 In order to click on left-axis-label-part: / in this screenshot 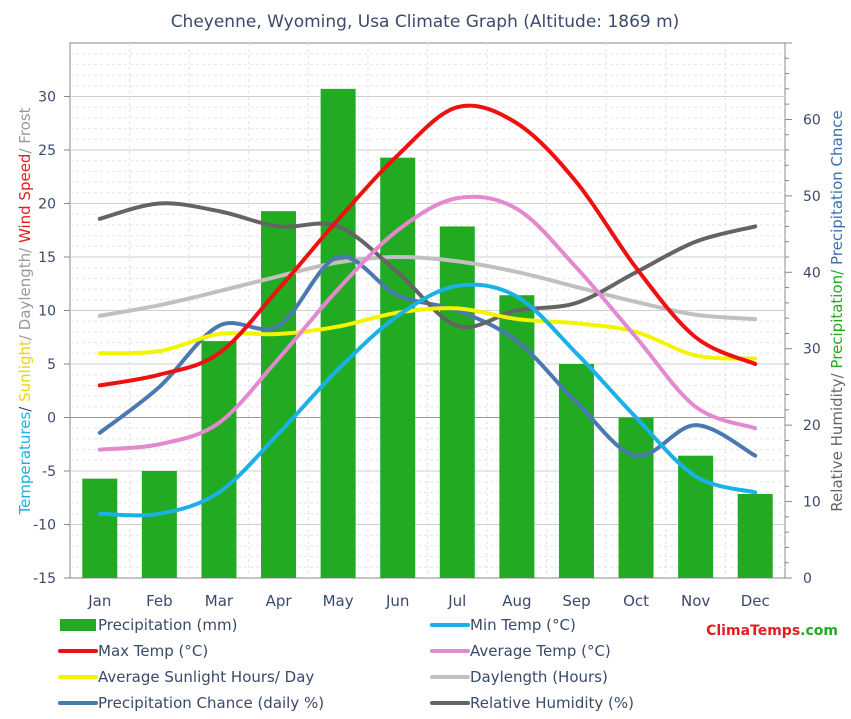, I will do `click(25, 407)`.